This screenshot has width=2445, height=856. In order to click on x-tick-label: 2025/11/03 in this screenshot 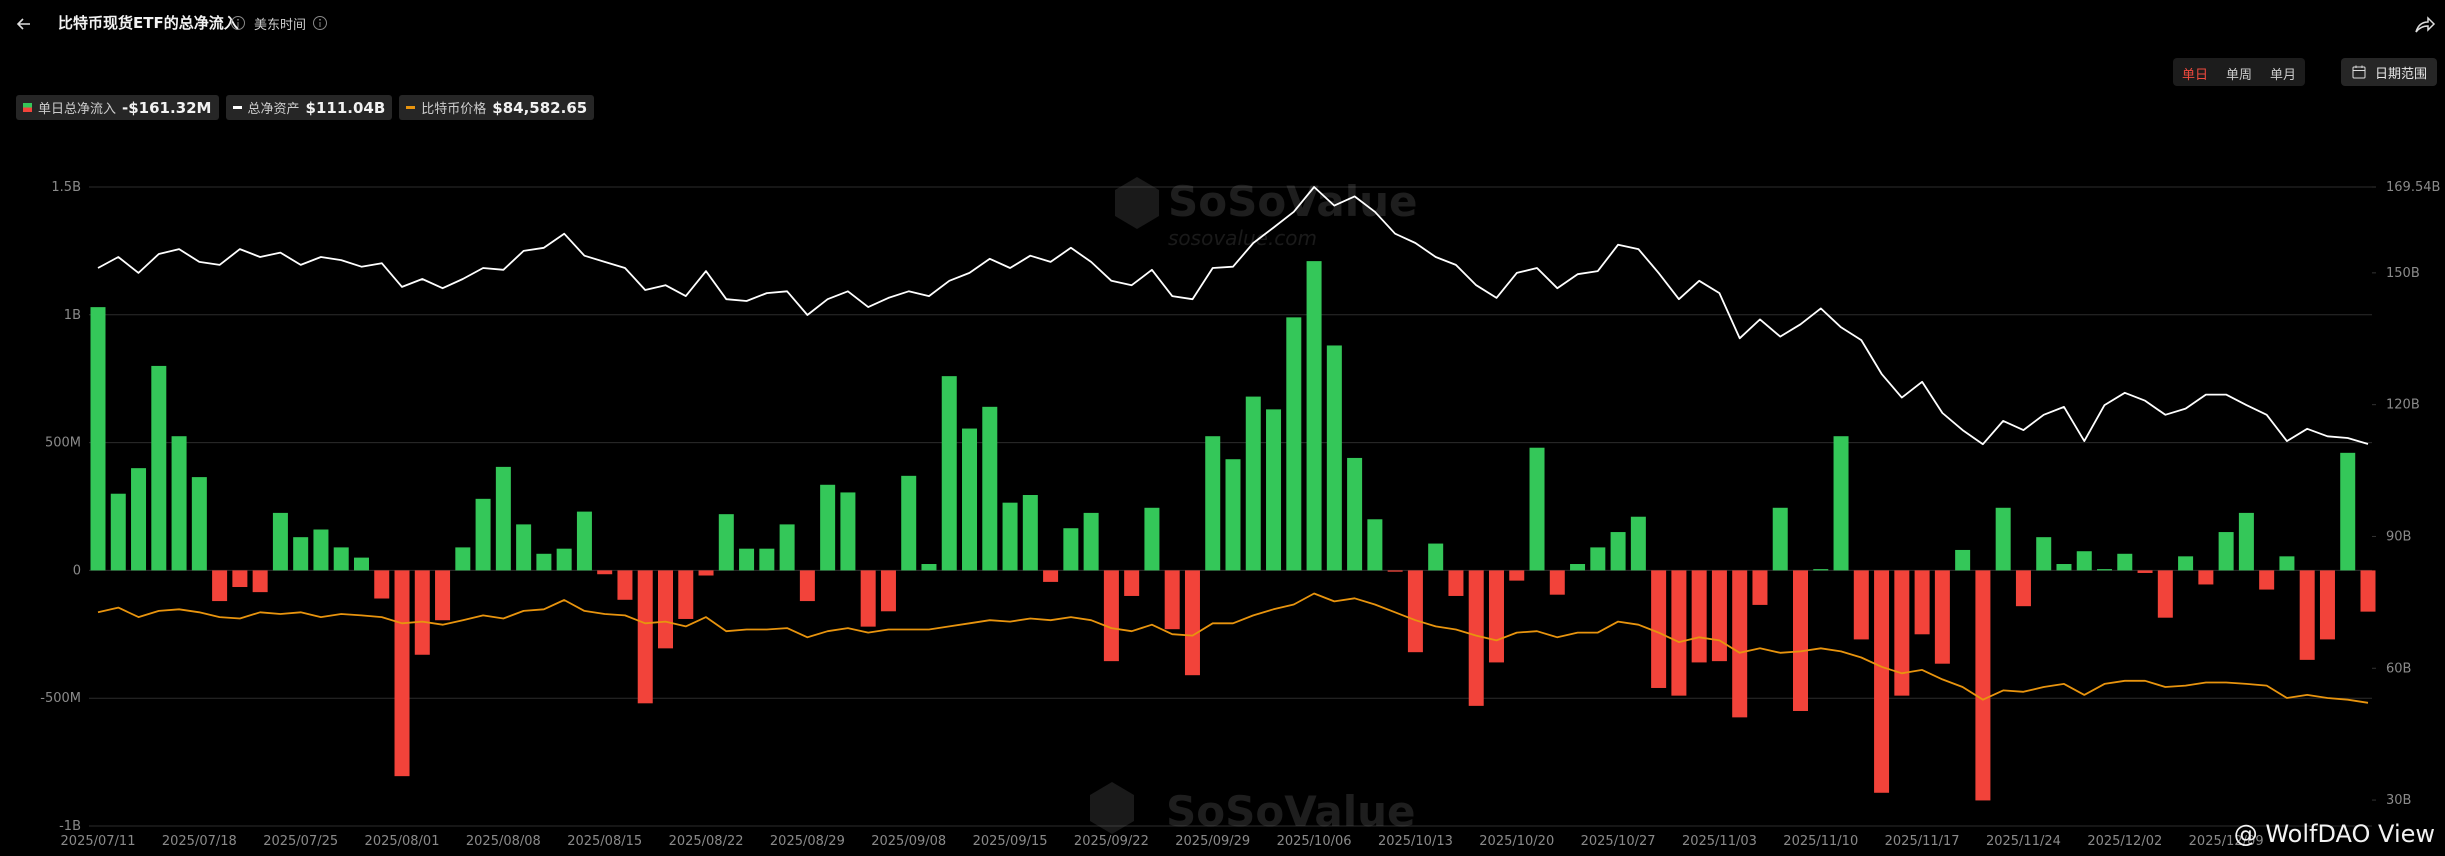, I will do `click(1719, 841)`.